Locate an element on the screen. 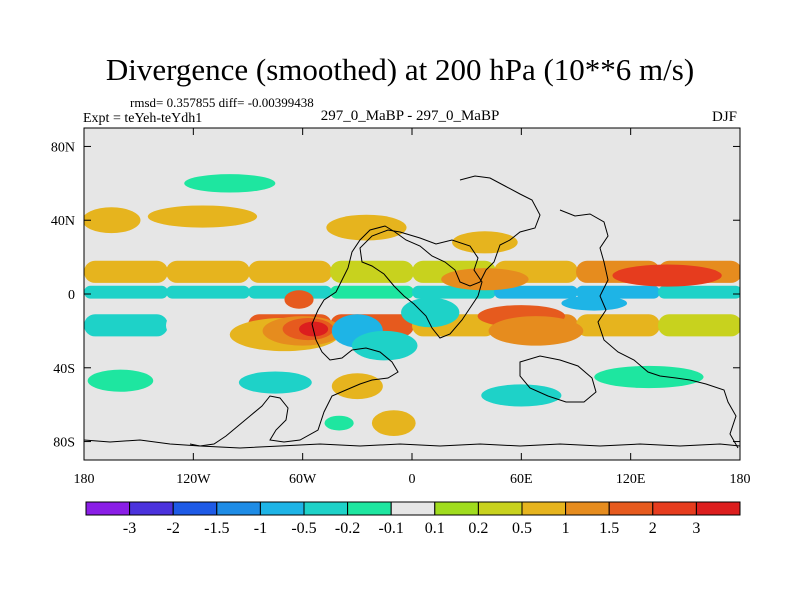 This screenshot has width=800, height=600. colorbar-label-8: 0.2 is located at coordinates (478, 528).